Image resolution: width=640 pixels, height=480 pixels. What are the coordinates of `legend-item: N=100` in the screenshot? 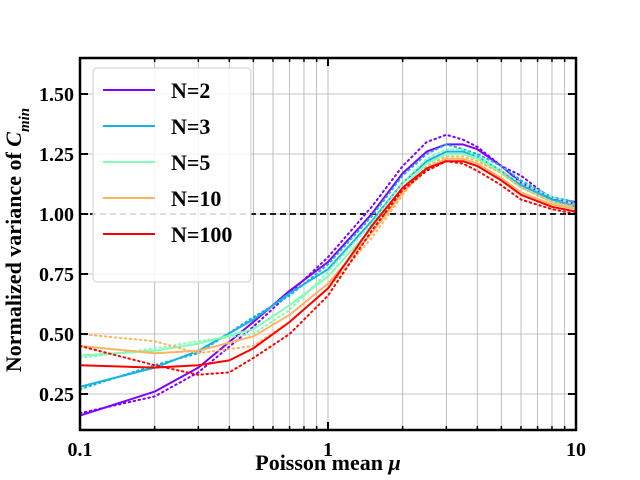 It's located at (167, 234).